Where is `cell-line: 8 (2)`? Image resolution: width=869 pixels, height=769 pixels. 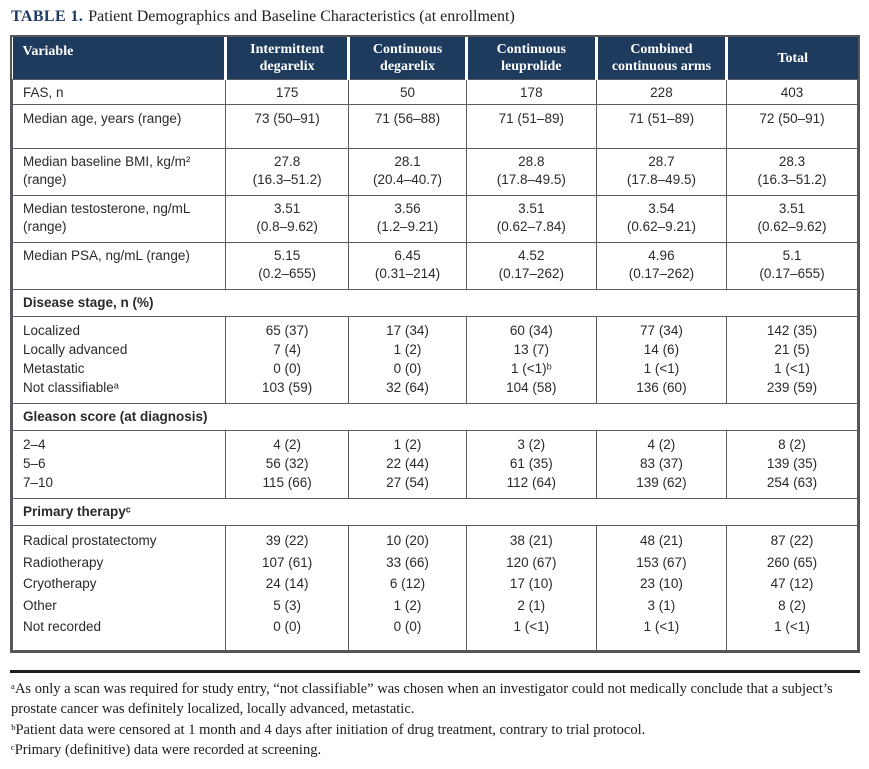
cell-line: 8 (2) is located at coordinates (792, 605).